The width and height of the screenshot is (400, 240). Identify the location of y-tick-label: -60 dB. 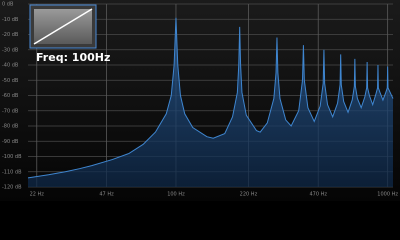
(10, 96).